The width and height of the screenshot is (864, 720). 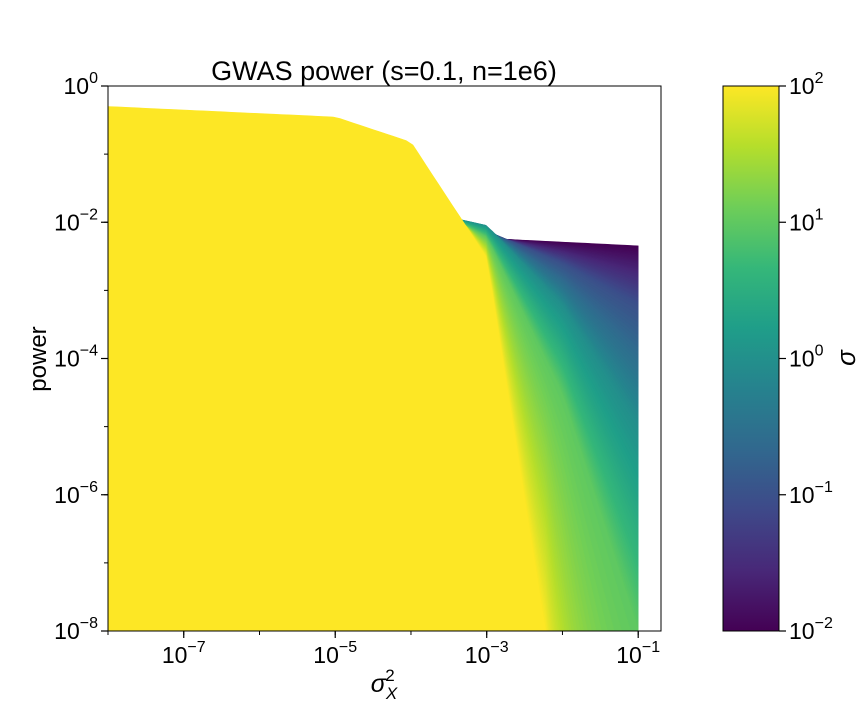 What do you see at coordinates (89, 487) in the screenshot?
I see `tick-label-exponent: −6` at bounding box center [89, 487].